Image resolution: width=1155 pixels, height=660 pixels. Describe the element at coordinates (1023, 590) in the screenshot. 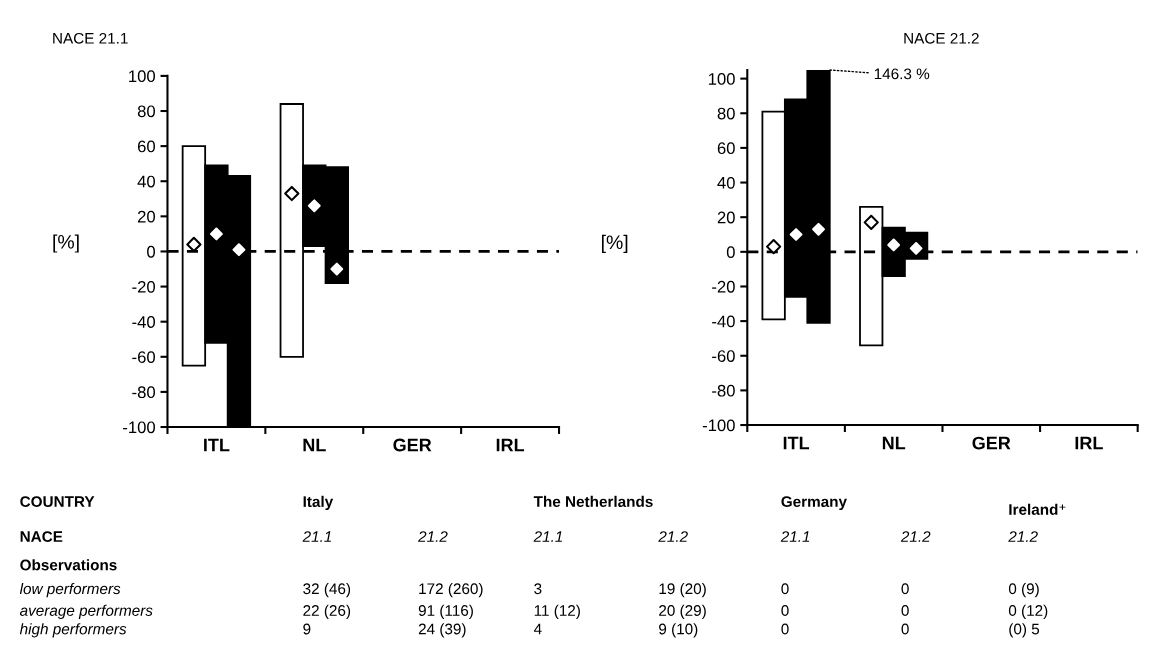

I see `text: 0 (9)` at that location.